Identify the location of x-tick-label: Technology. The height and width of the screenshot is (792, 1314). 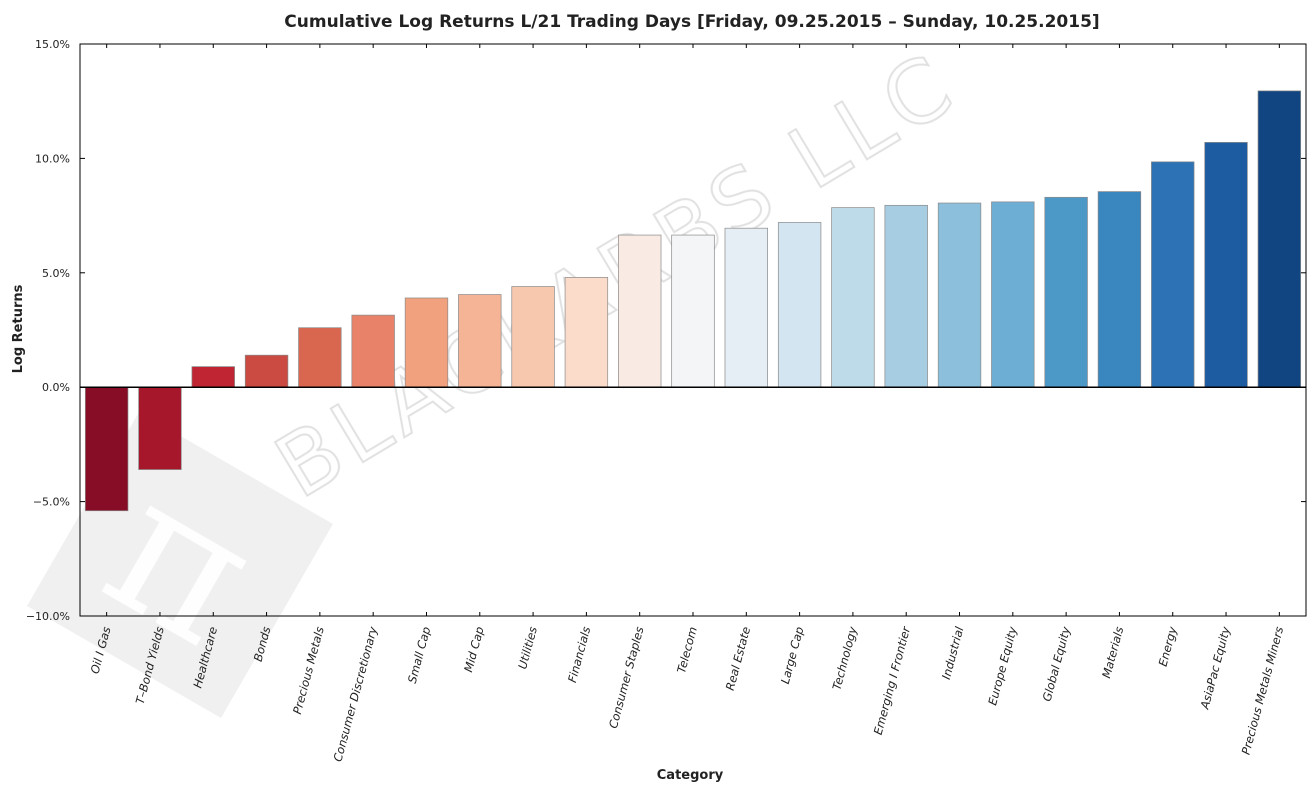
(844, 658).